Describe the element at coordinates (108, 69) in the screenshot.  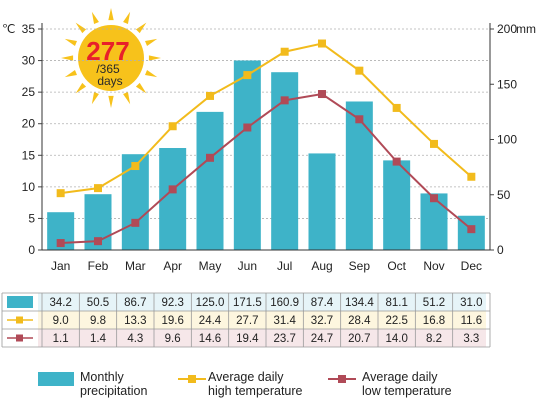
I see `sunshine-days-denominator: /365` at that location.